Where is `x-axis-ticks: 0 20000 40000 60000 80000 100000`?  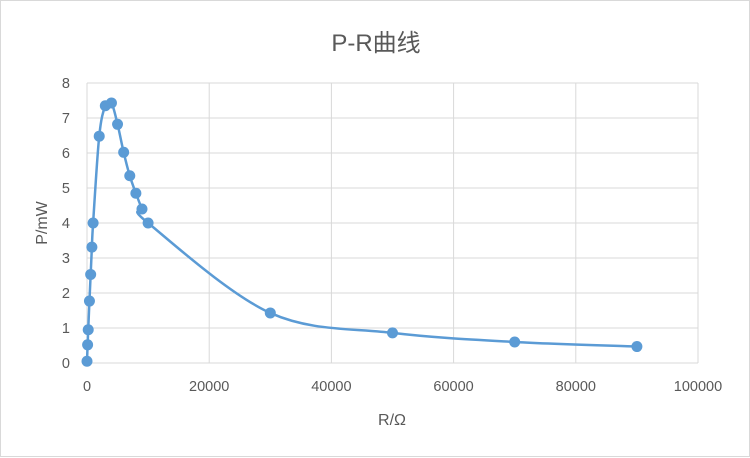
x-axis-ticks: 0 20000 40000 60000 80000 100000 is located at coordinates (402, 387).